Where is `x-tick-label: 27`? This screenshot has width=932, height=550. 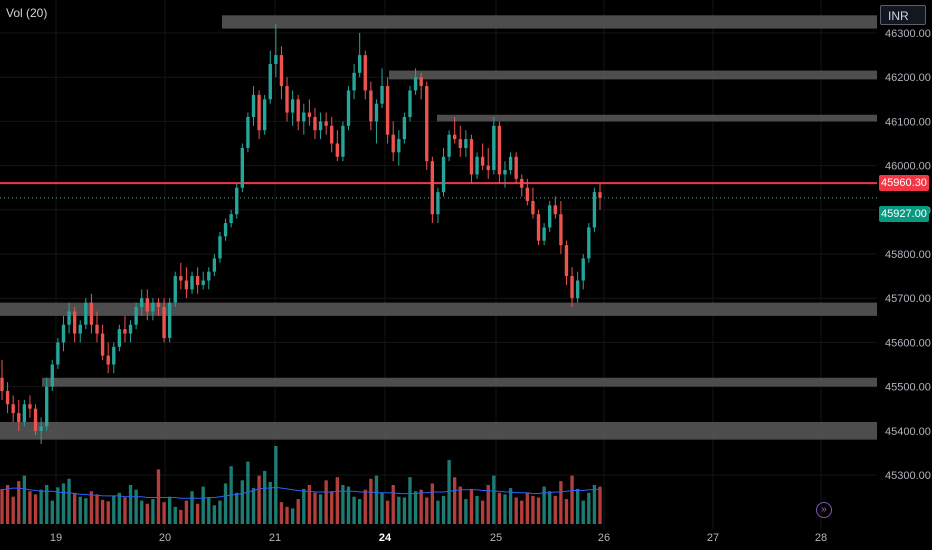
x-tick-label: 27 is located at coordinates (713, 538).